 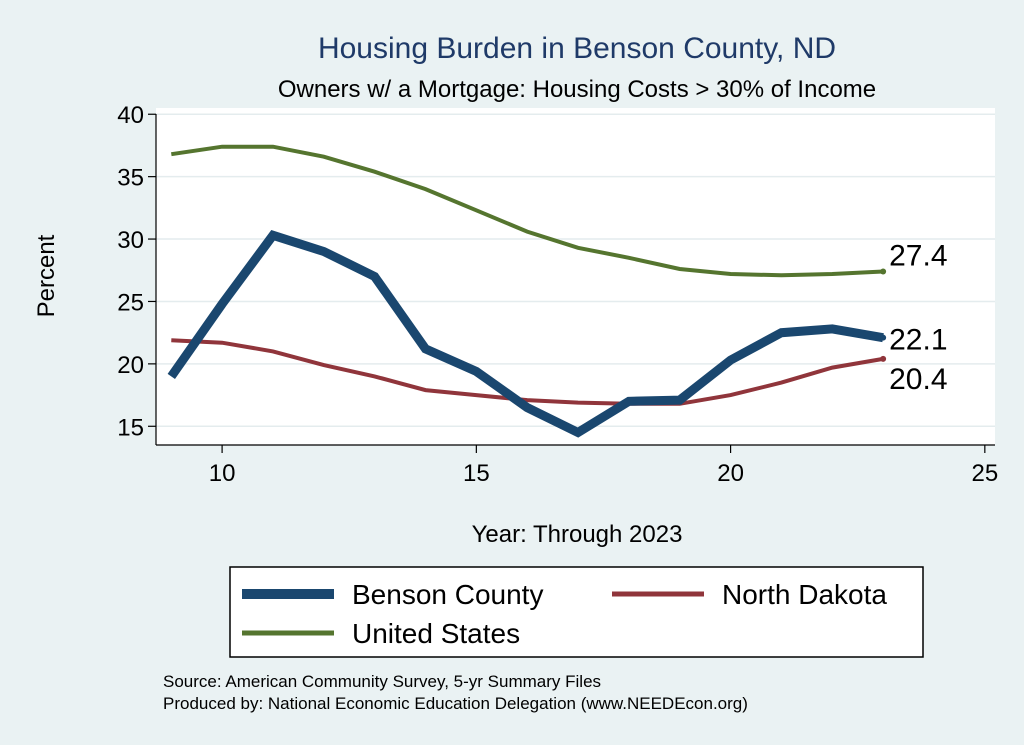 I want to click on end-marker-north-dakota, so click(x=883, y=358).